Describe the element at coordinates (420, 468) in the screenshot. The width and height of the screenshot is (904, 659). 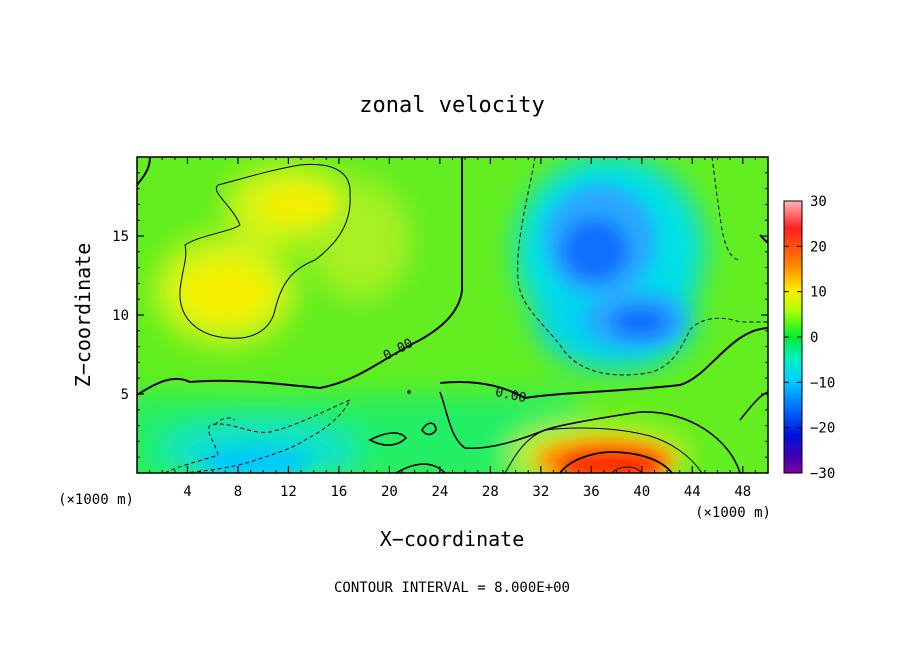
I see `zero-contour-bottom` at that location.